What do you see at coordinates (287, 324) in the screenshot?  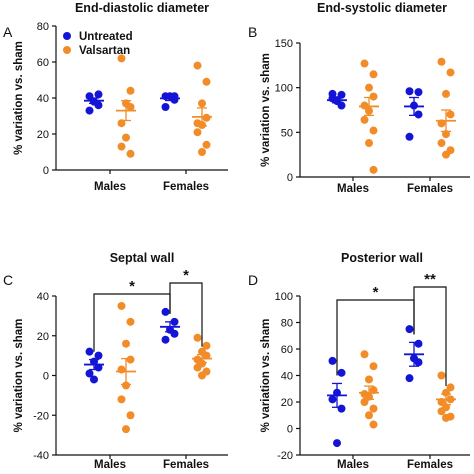 I see `y-tick-label: 80` at bounding box center [287, 324].